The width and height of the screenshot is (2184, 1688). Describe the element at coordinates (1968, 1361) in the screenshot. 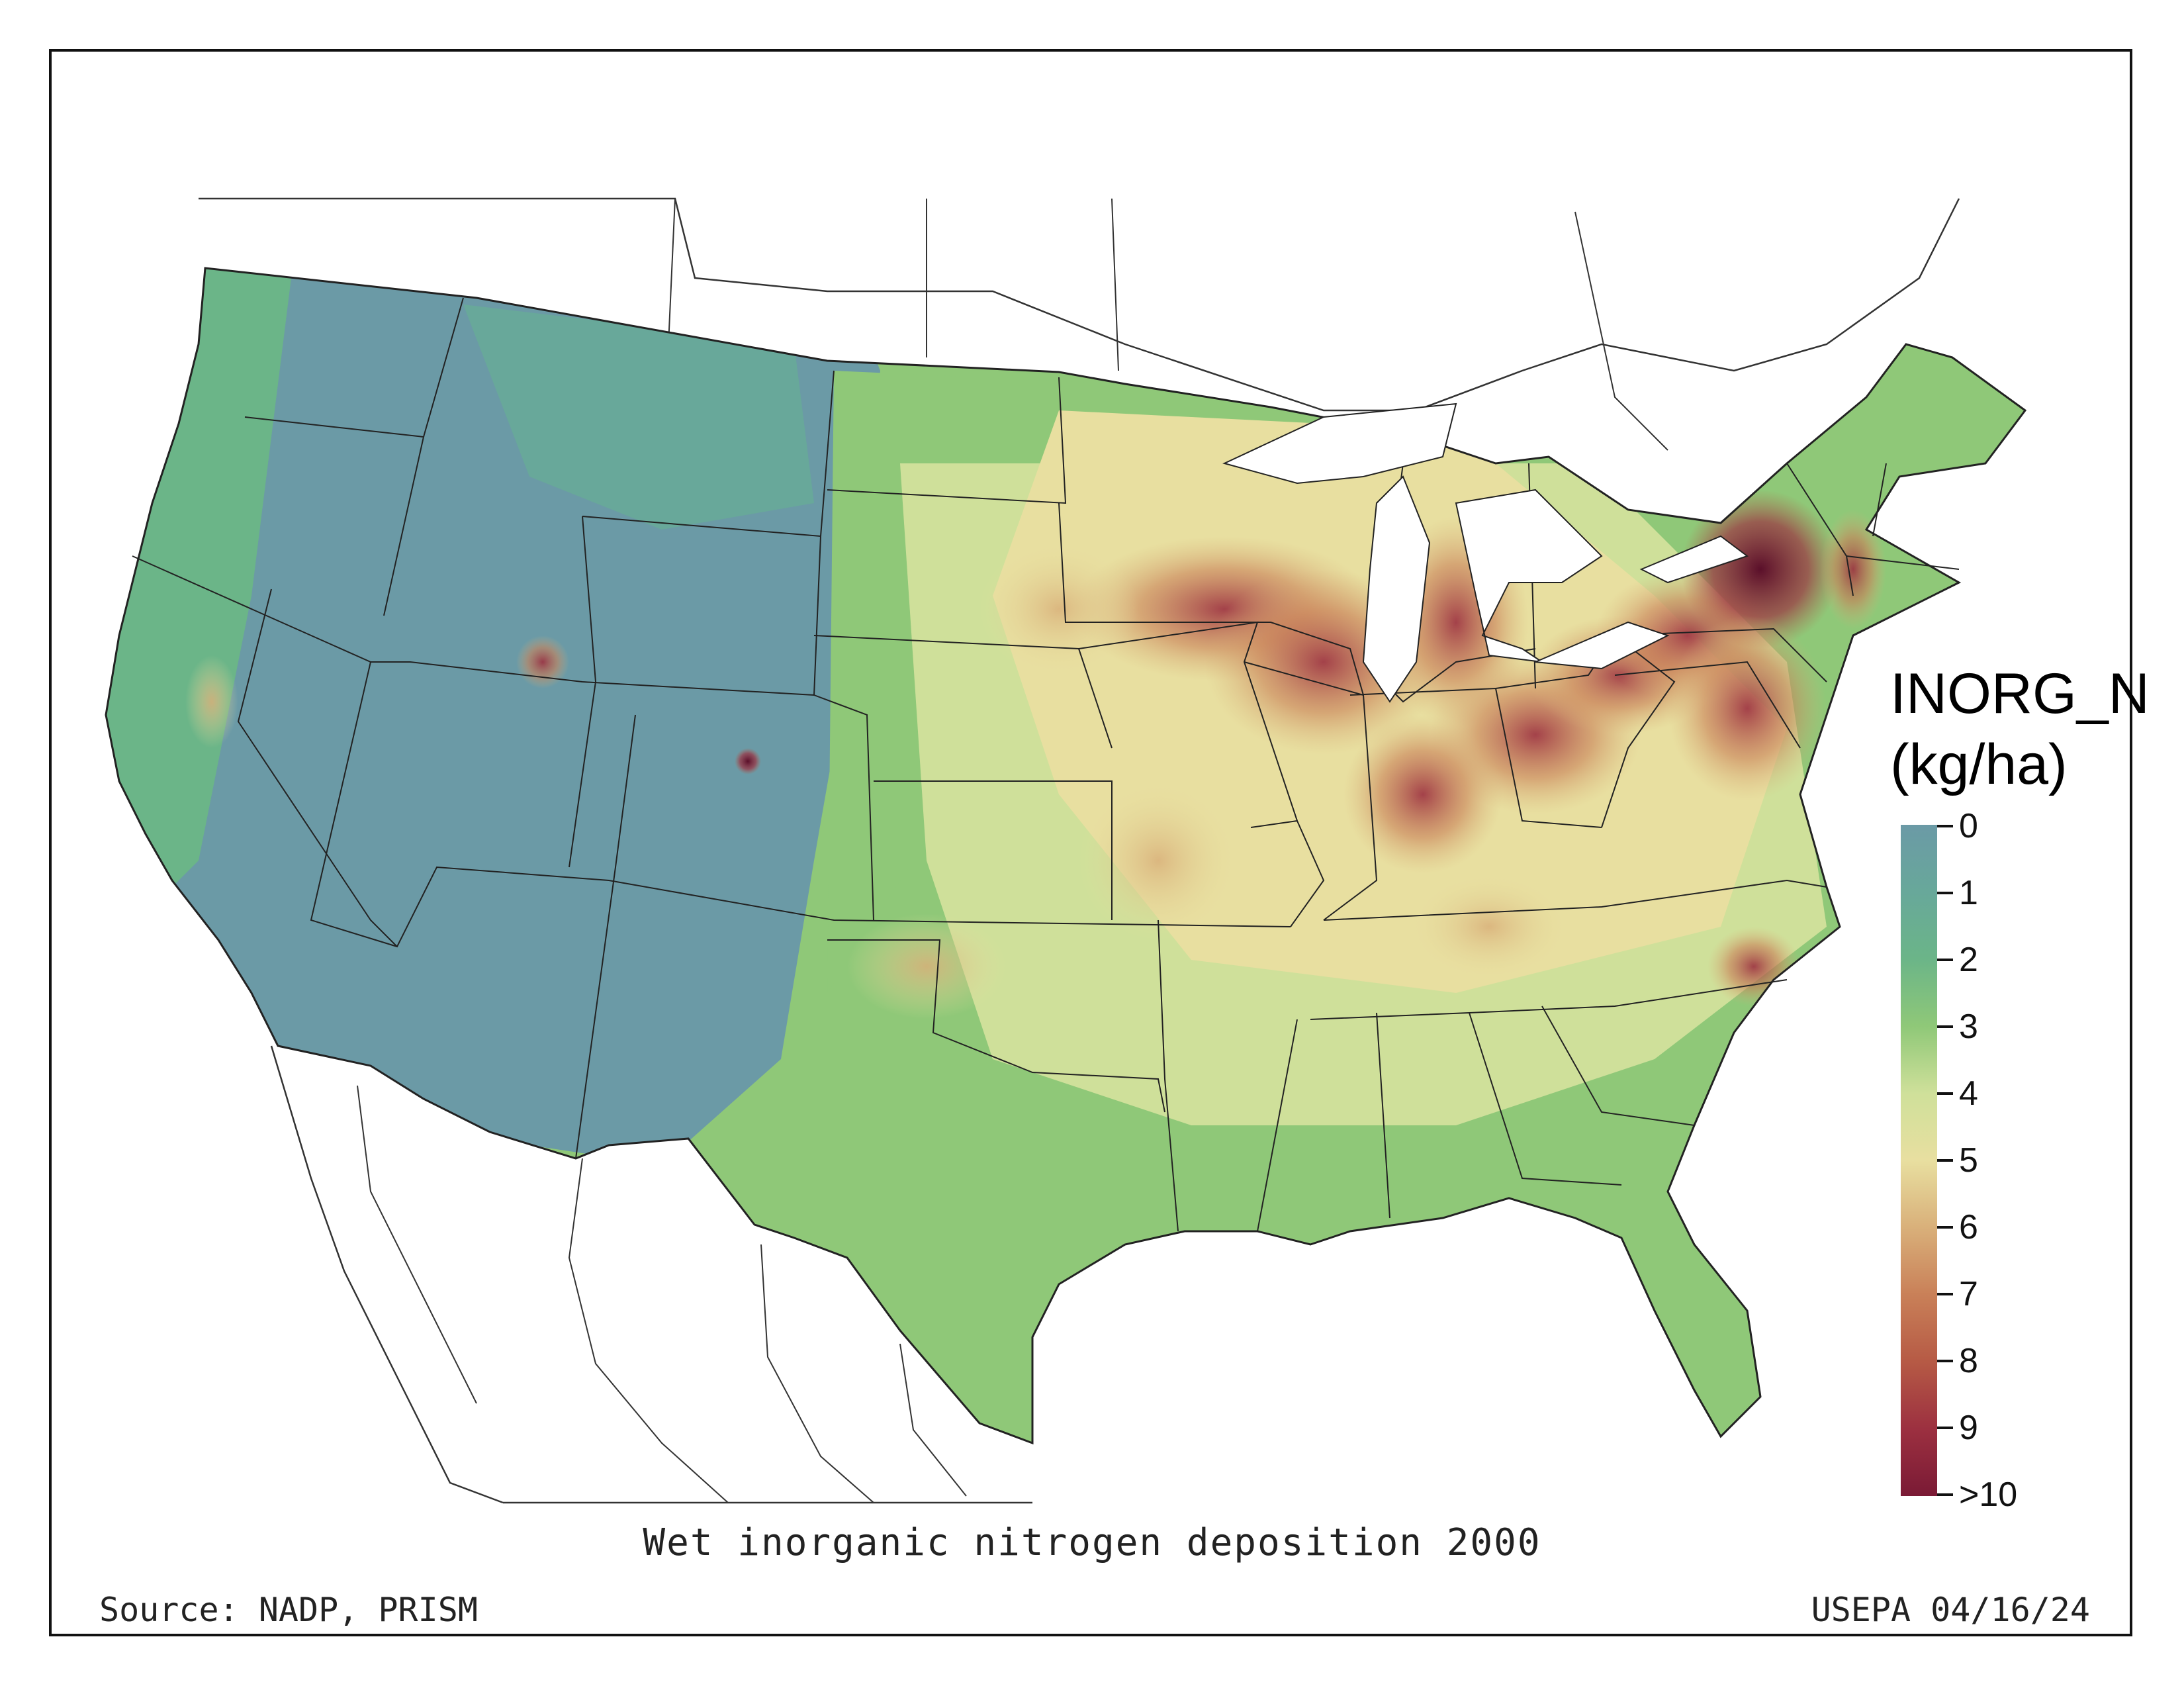

I see `legend-tick-label: 8` at that location.